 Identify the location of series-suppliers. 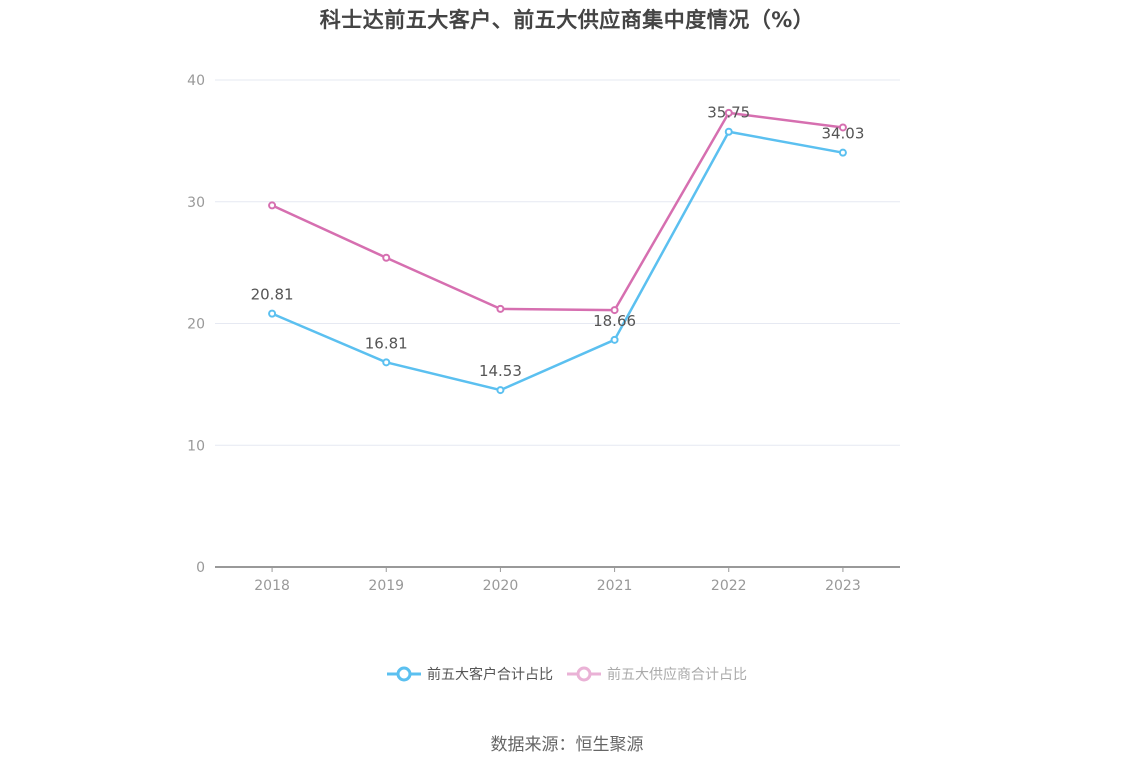
(557, 211).